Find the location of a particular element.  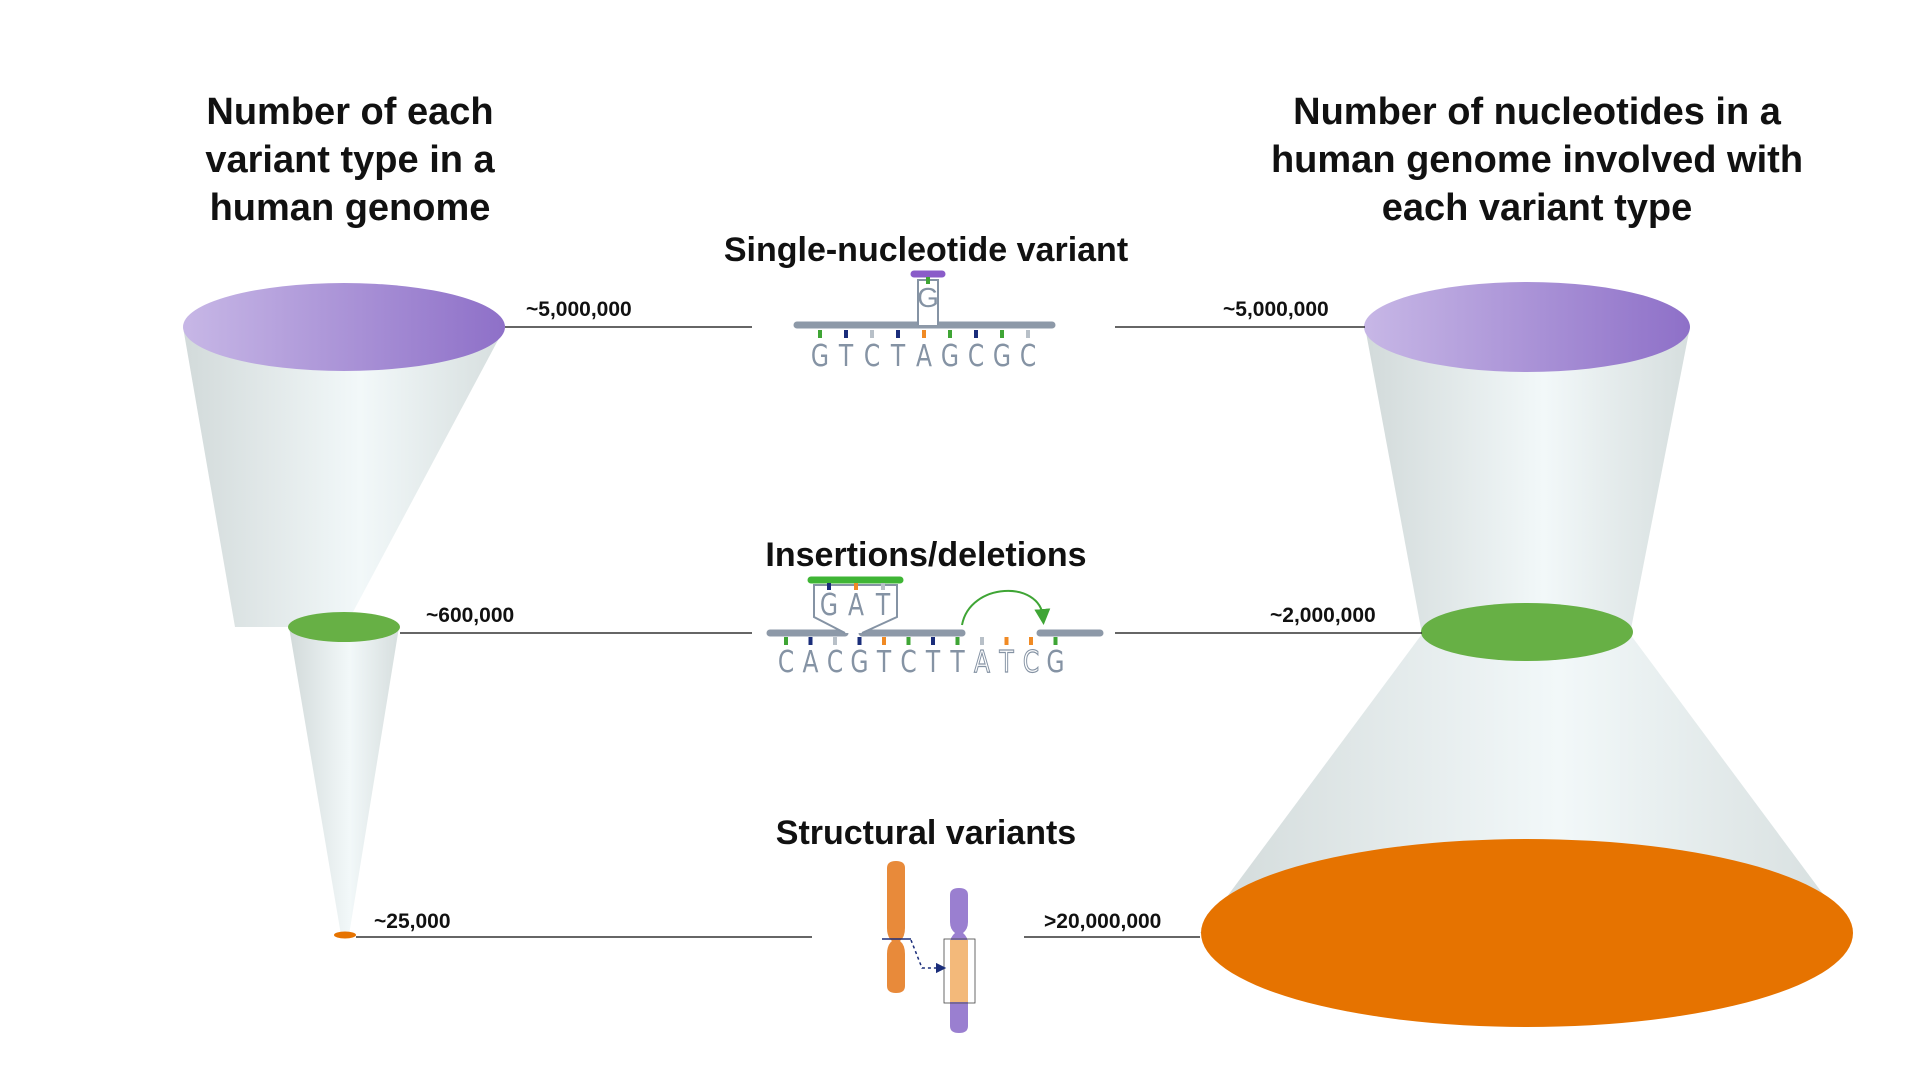

translocated-segment is located at coordinates (959, 971).